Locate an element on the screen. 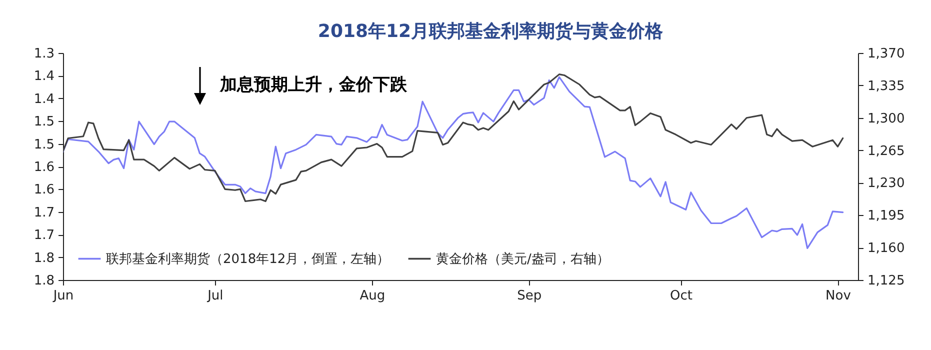 The width and height of the screenshot is (931, 350). y2-tick-label: 1,160 is located at coordinates (886, 248).